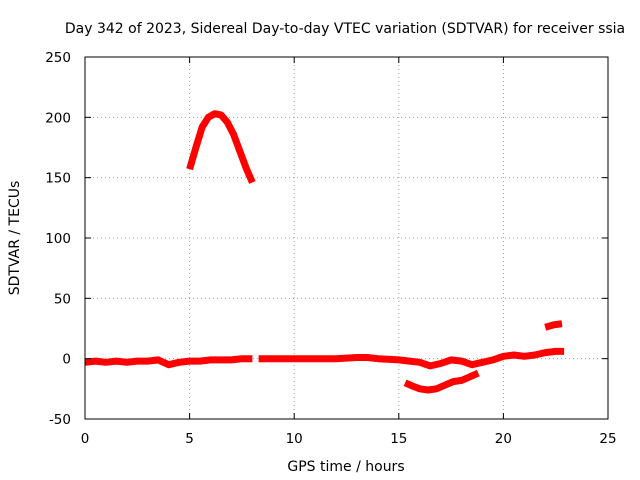 This screenshot has width=640, height=480. I want to click on y-tick-label: -50, so click(60, 420).